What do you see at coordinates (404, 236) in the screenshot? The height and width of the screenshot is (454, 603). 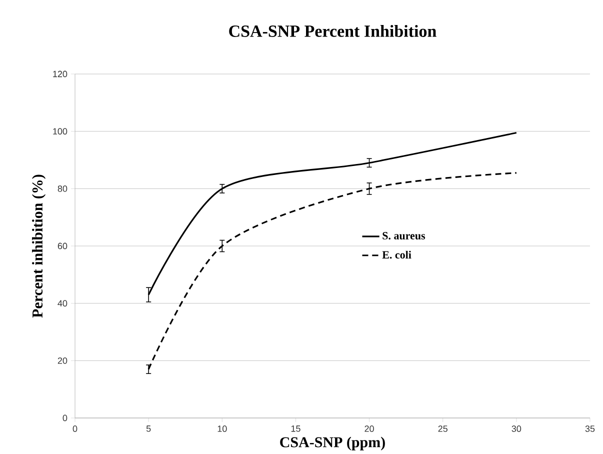 I see `legend-label: S. aureus` at bounding box center [404, 236].